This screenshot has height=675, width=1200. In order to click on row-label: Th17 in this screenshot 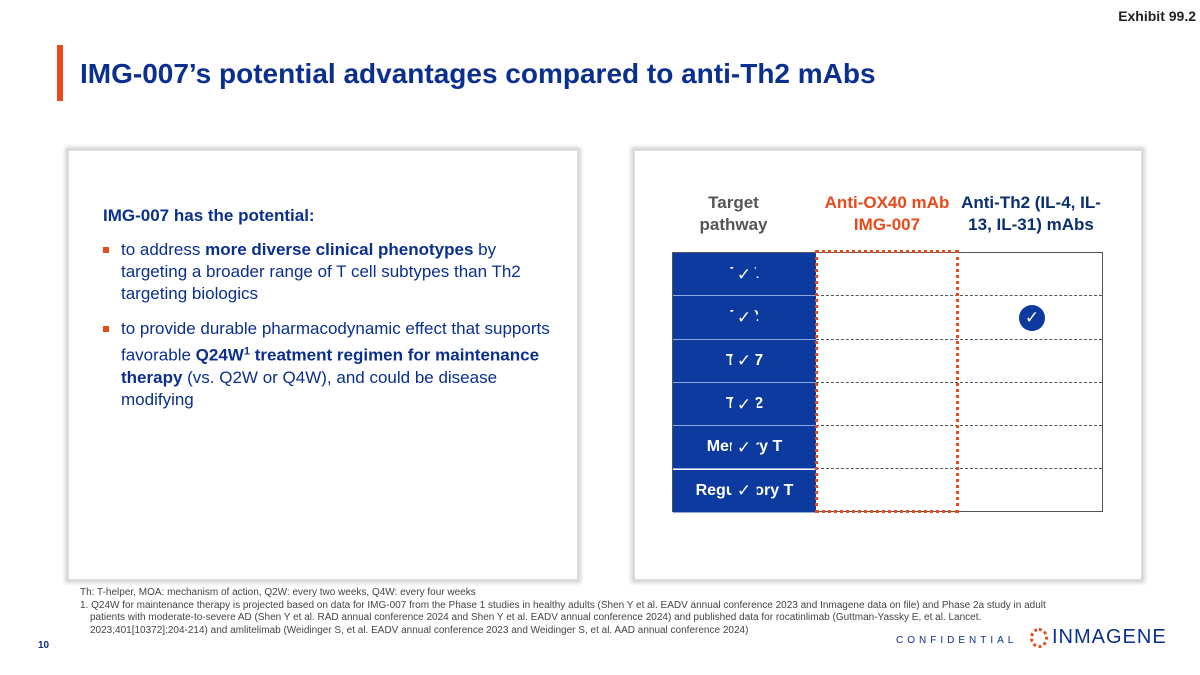, I will do `click(744, 361)`.